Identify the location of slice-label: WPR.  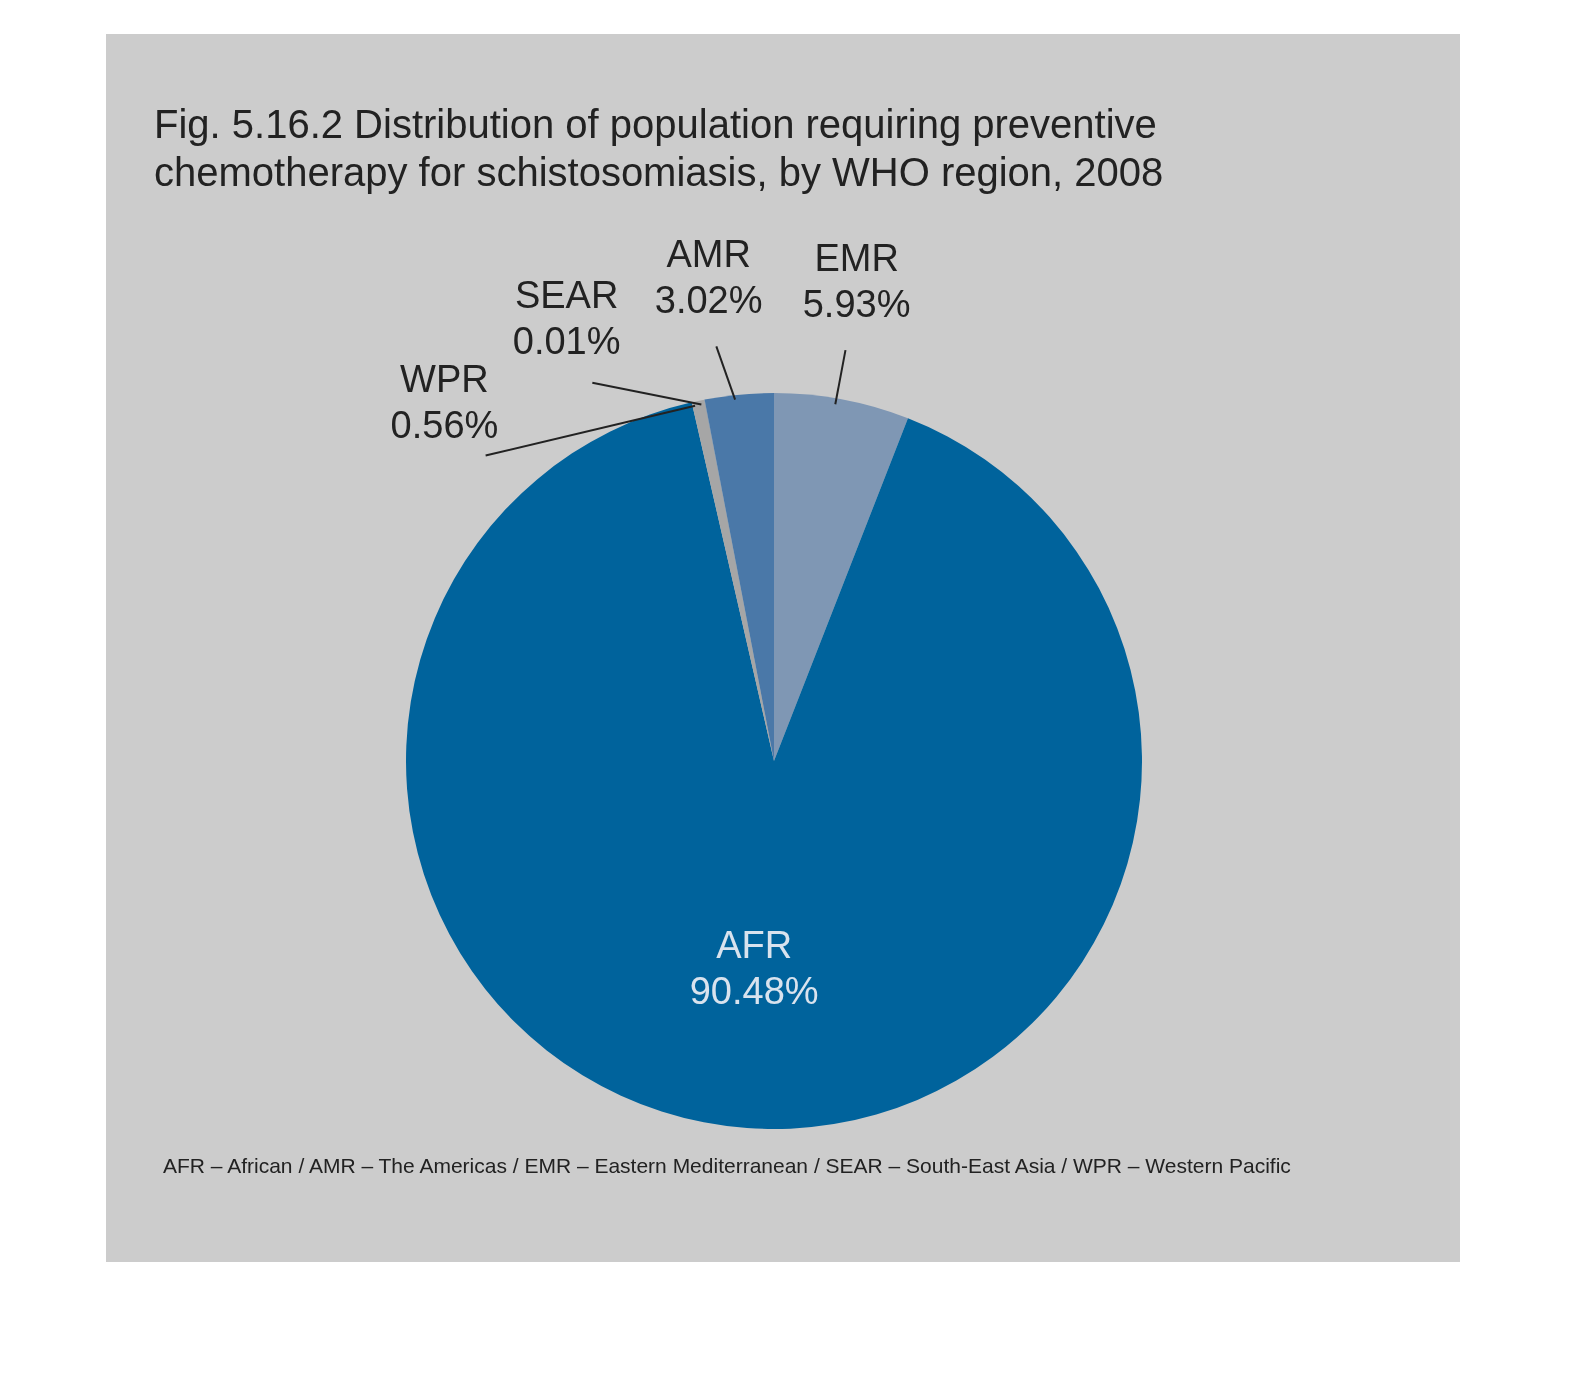
(444, 378).